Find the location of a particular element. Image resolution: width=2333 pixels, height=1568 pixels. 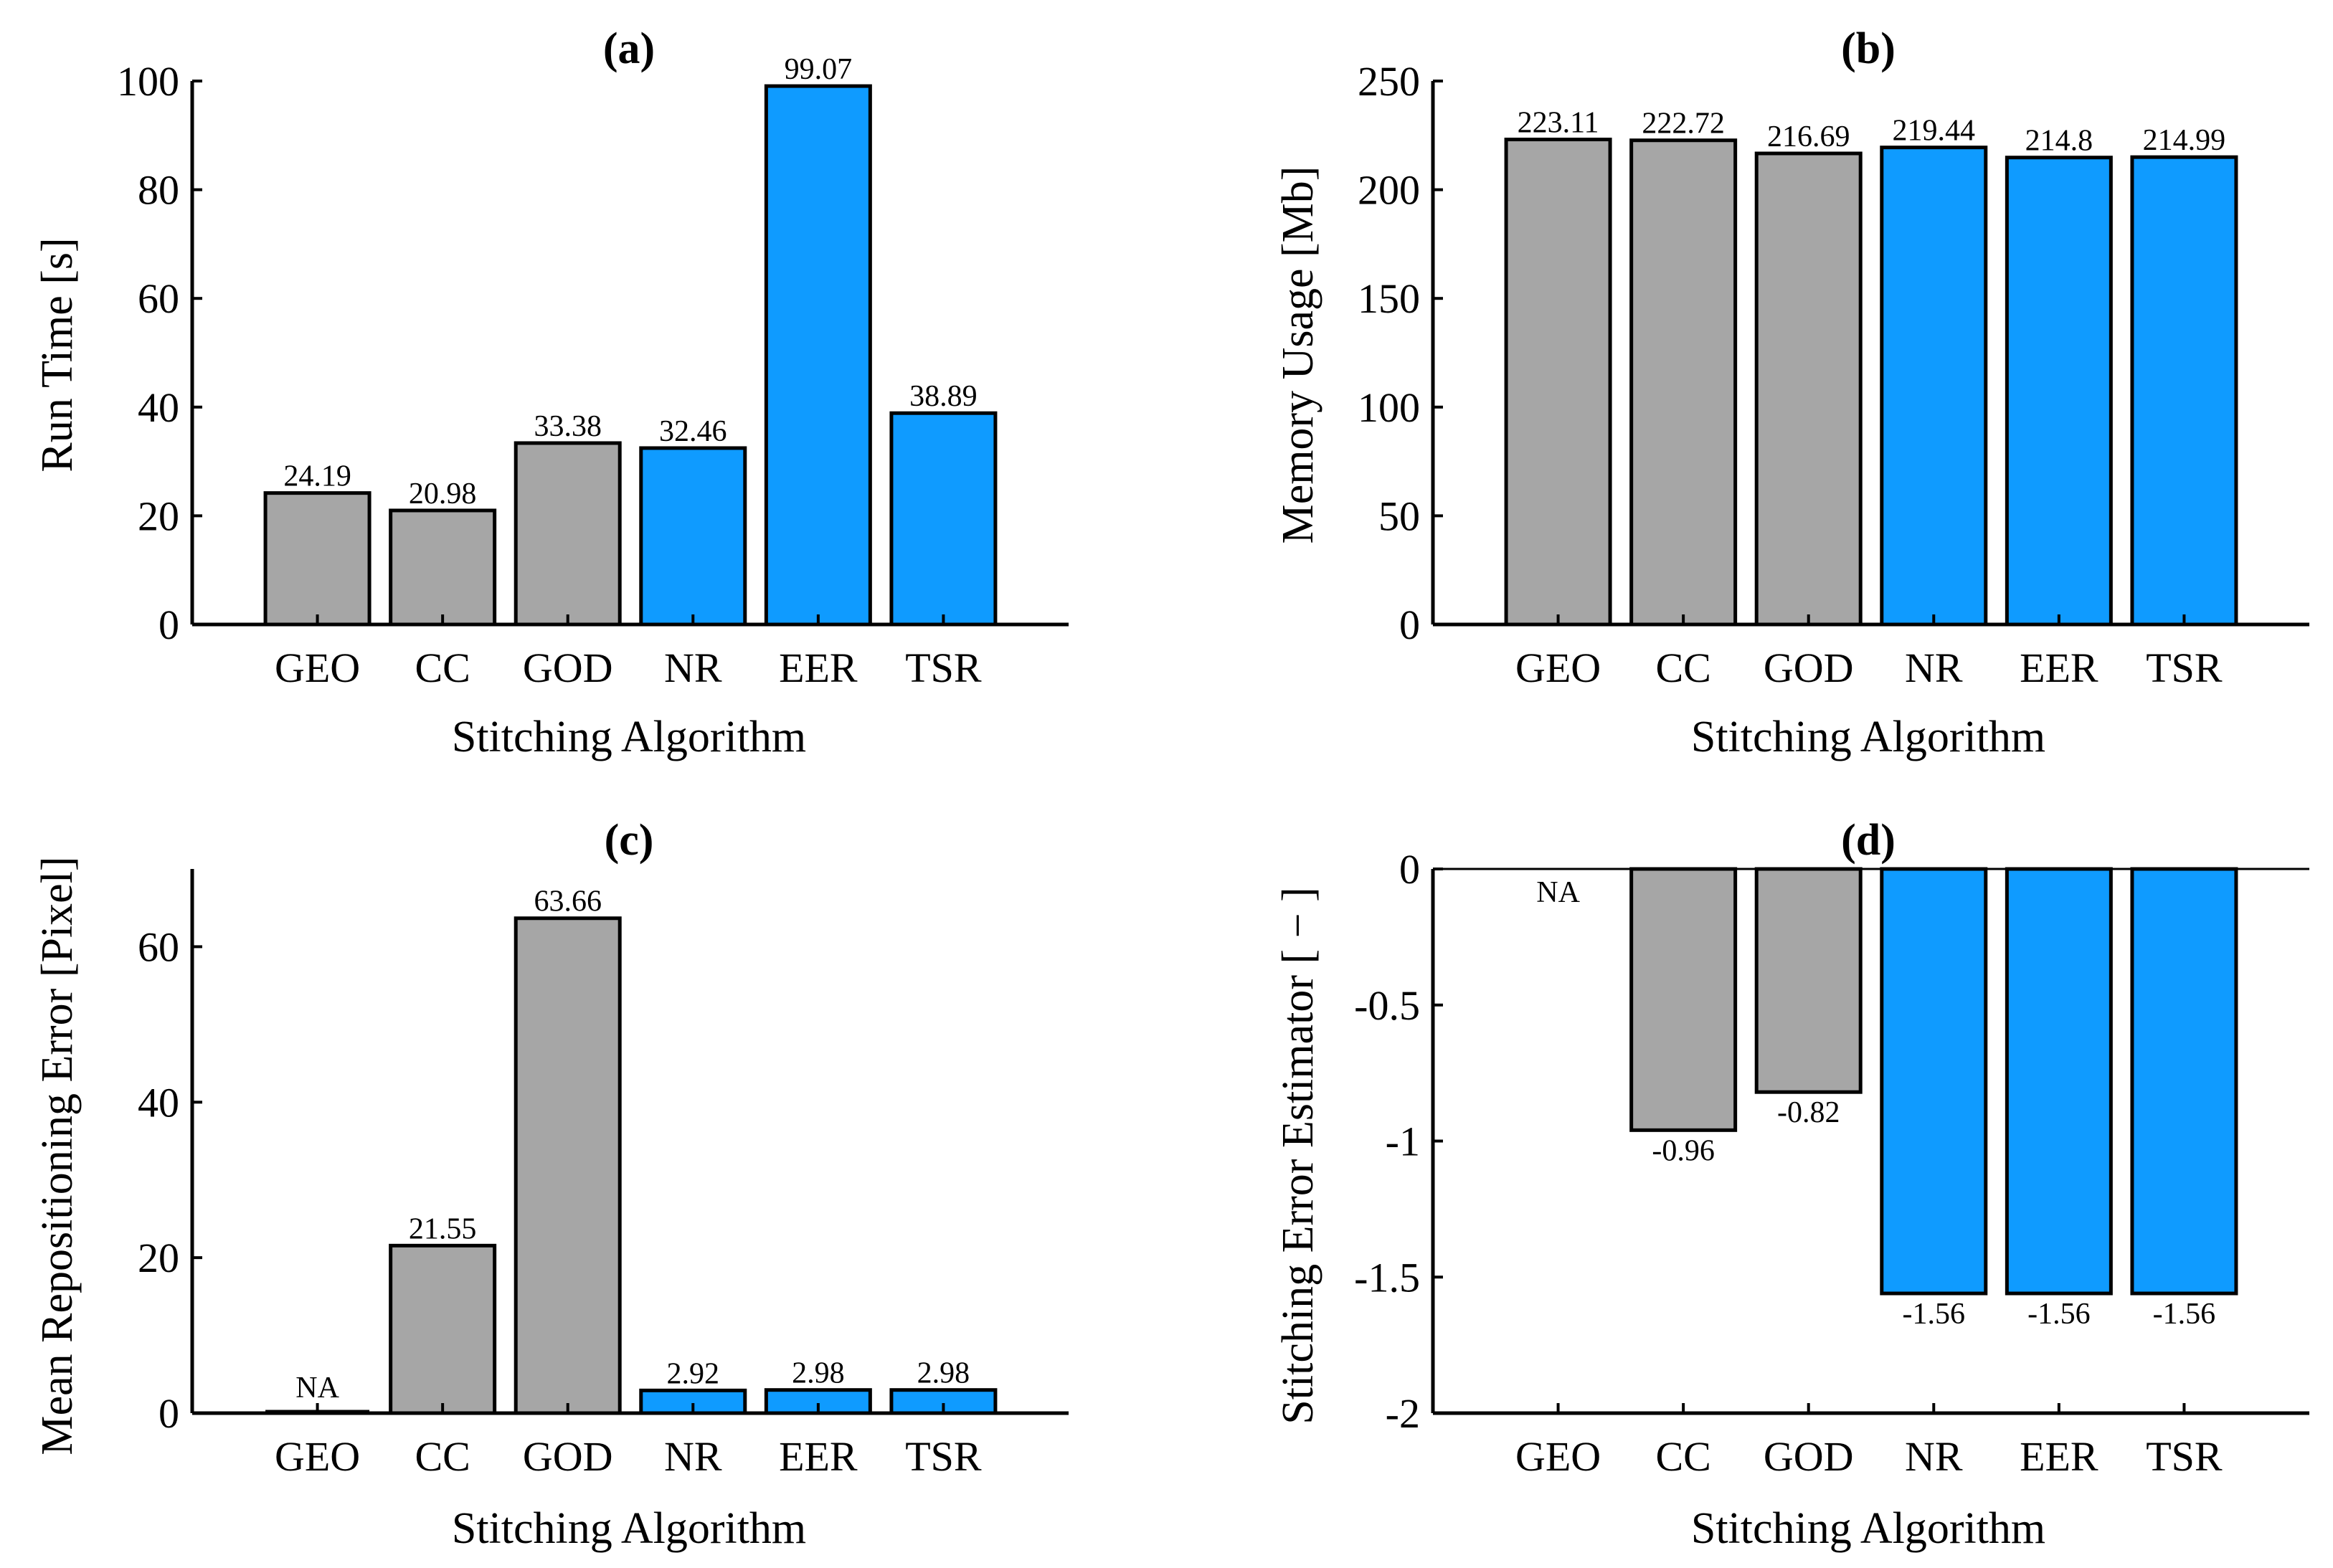

data-label: 63.66 is located at coordinates (568, 901).